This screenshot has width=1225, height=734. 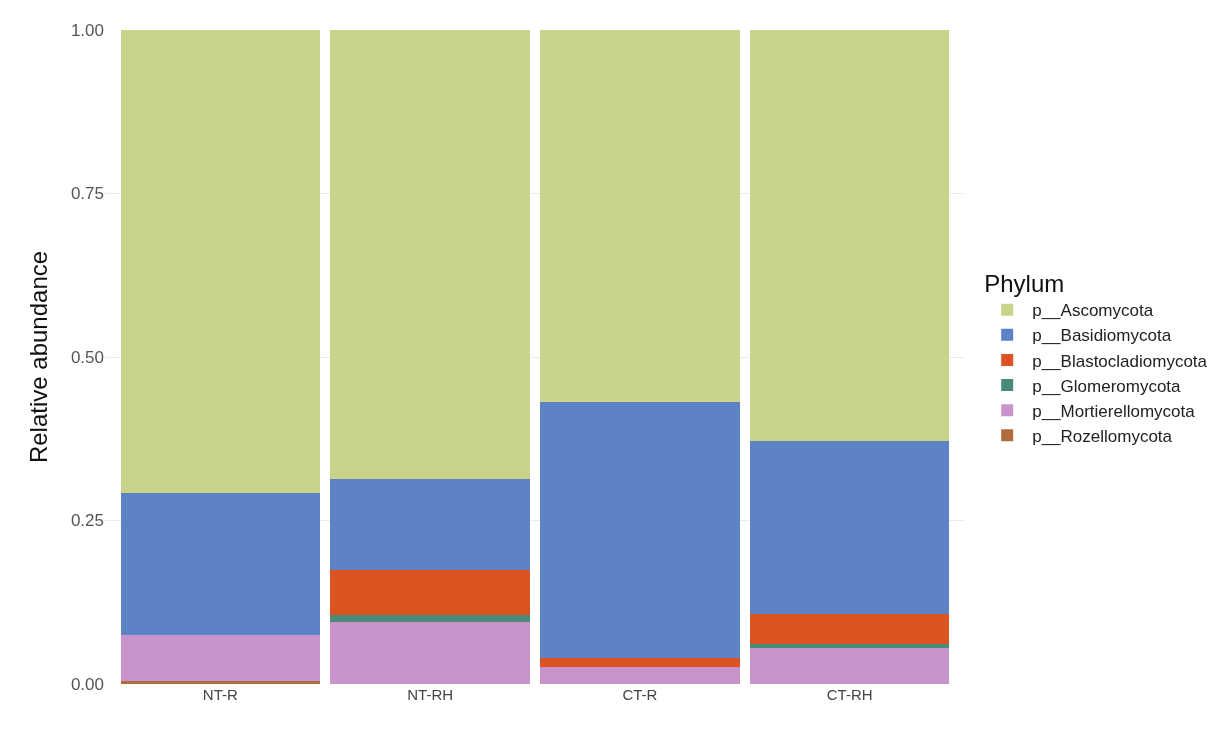 What do you see at coordinates (1120, 361) in the screenshot?
I see `legend-label: p__Blastocladiomycota` at bounding box center [1120, 361].